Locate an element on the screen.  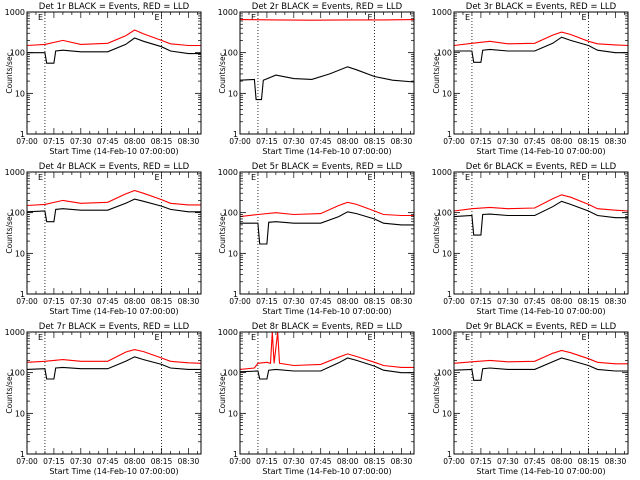
panel-title: Det 3r BLACK = Events, RED = LLD is located at coordinates (541, 7).